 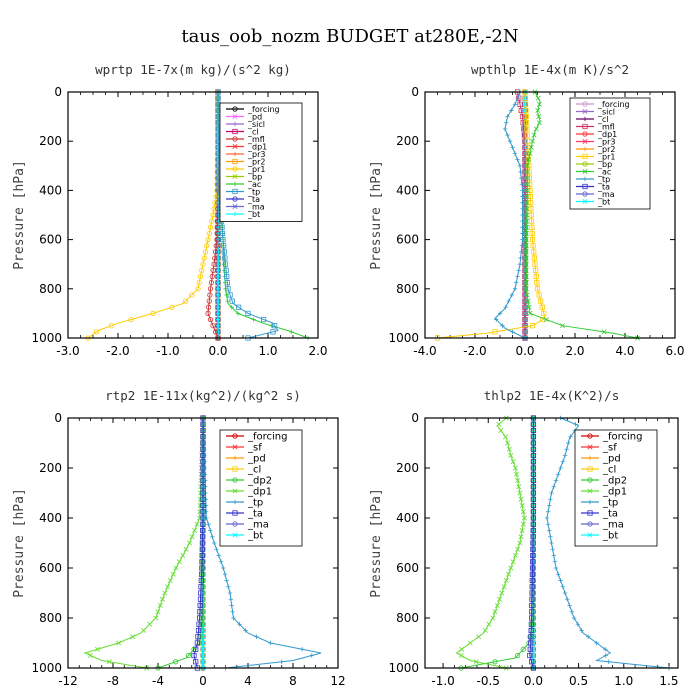 I want to click on figure-title: taus_oob_nozm BUDGET at280E,-2N, so click(x=349, y=36).